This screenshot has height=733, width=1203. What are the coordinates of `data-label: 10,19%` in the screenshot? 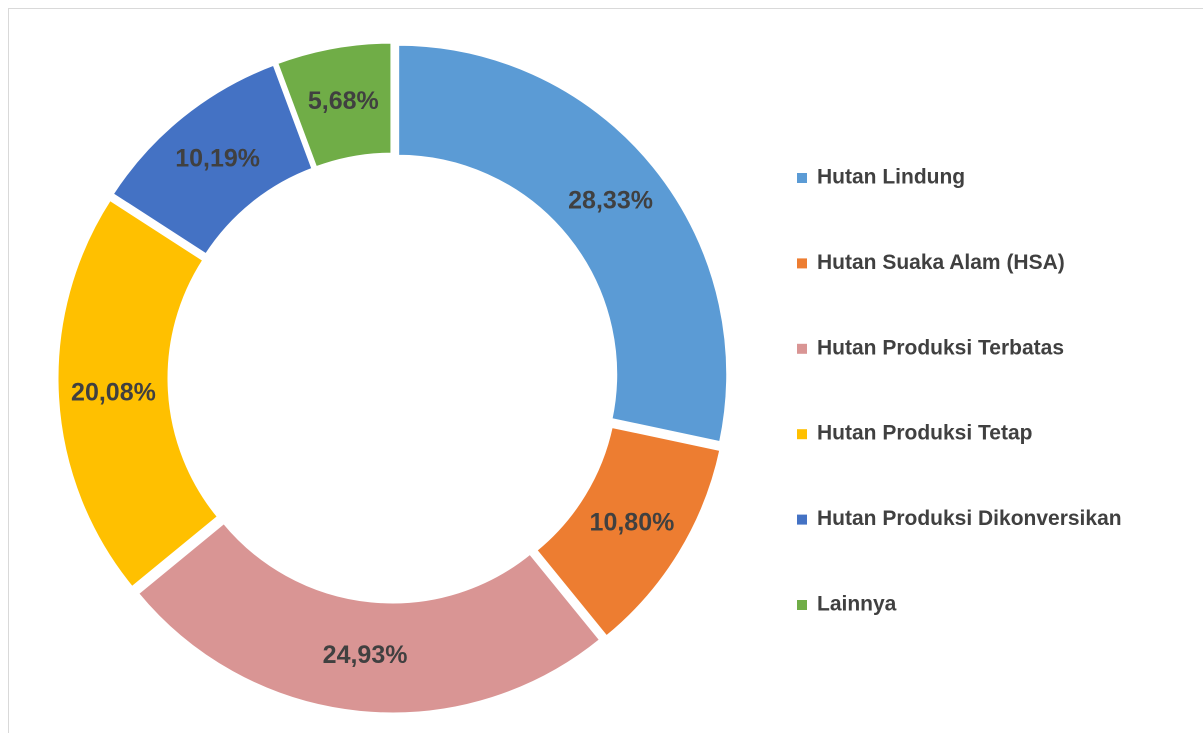 It's located at (217, 158).